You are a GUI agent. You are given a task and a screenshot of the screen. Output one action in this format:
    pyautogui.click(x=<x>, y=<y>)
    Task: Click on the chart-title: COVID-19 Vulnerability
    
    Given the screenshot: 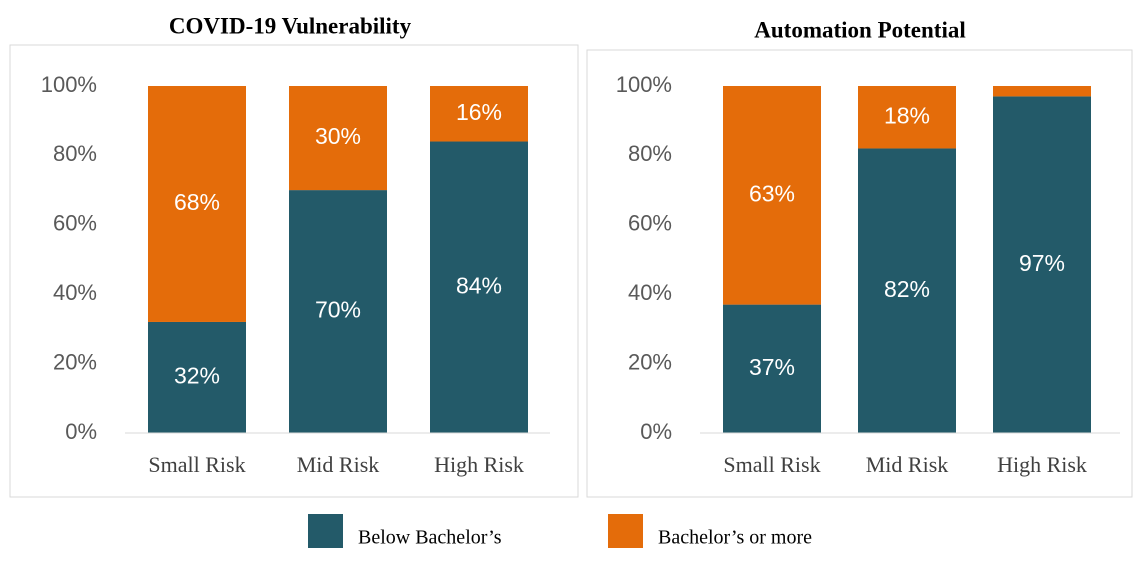 What is the action you would take?
    pyautogui.click(x=290, y=25)
    